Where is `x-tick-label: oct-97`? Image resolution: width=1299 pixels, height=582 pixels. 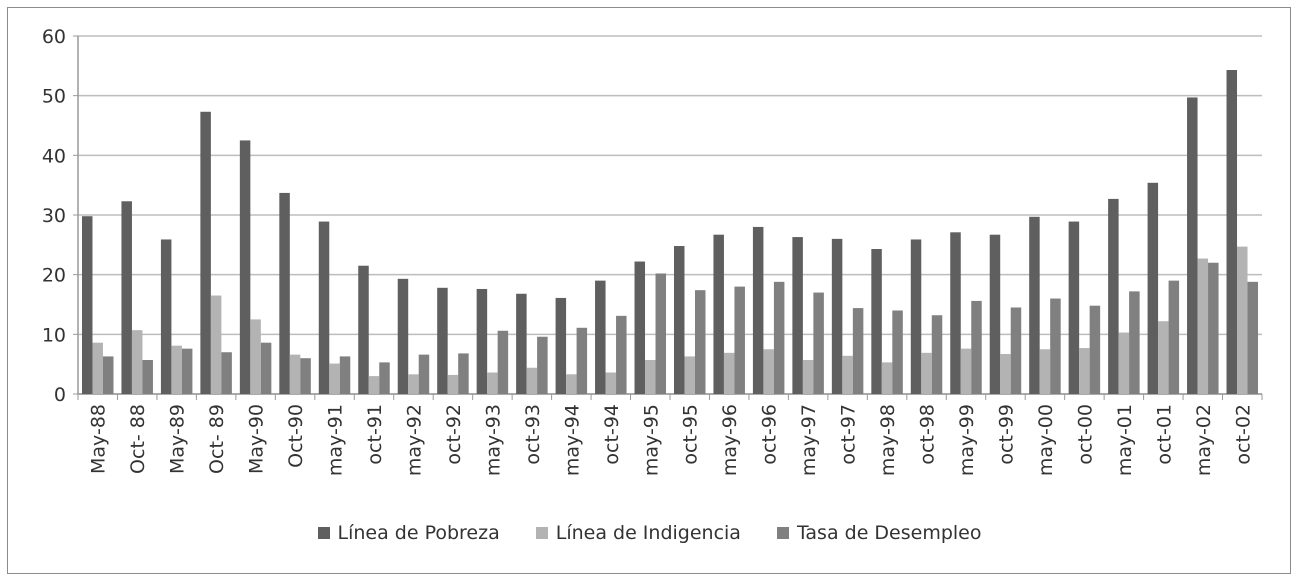
x-tick-label: oct-97 is located at coordinates (849, 434).